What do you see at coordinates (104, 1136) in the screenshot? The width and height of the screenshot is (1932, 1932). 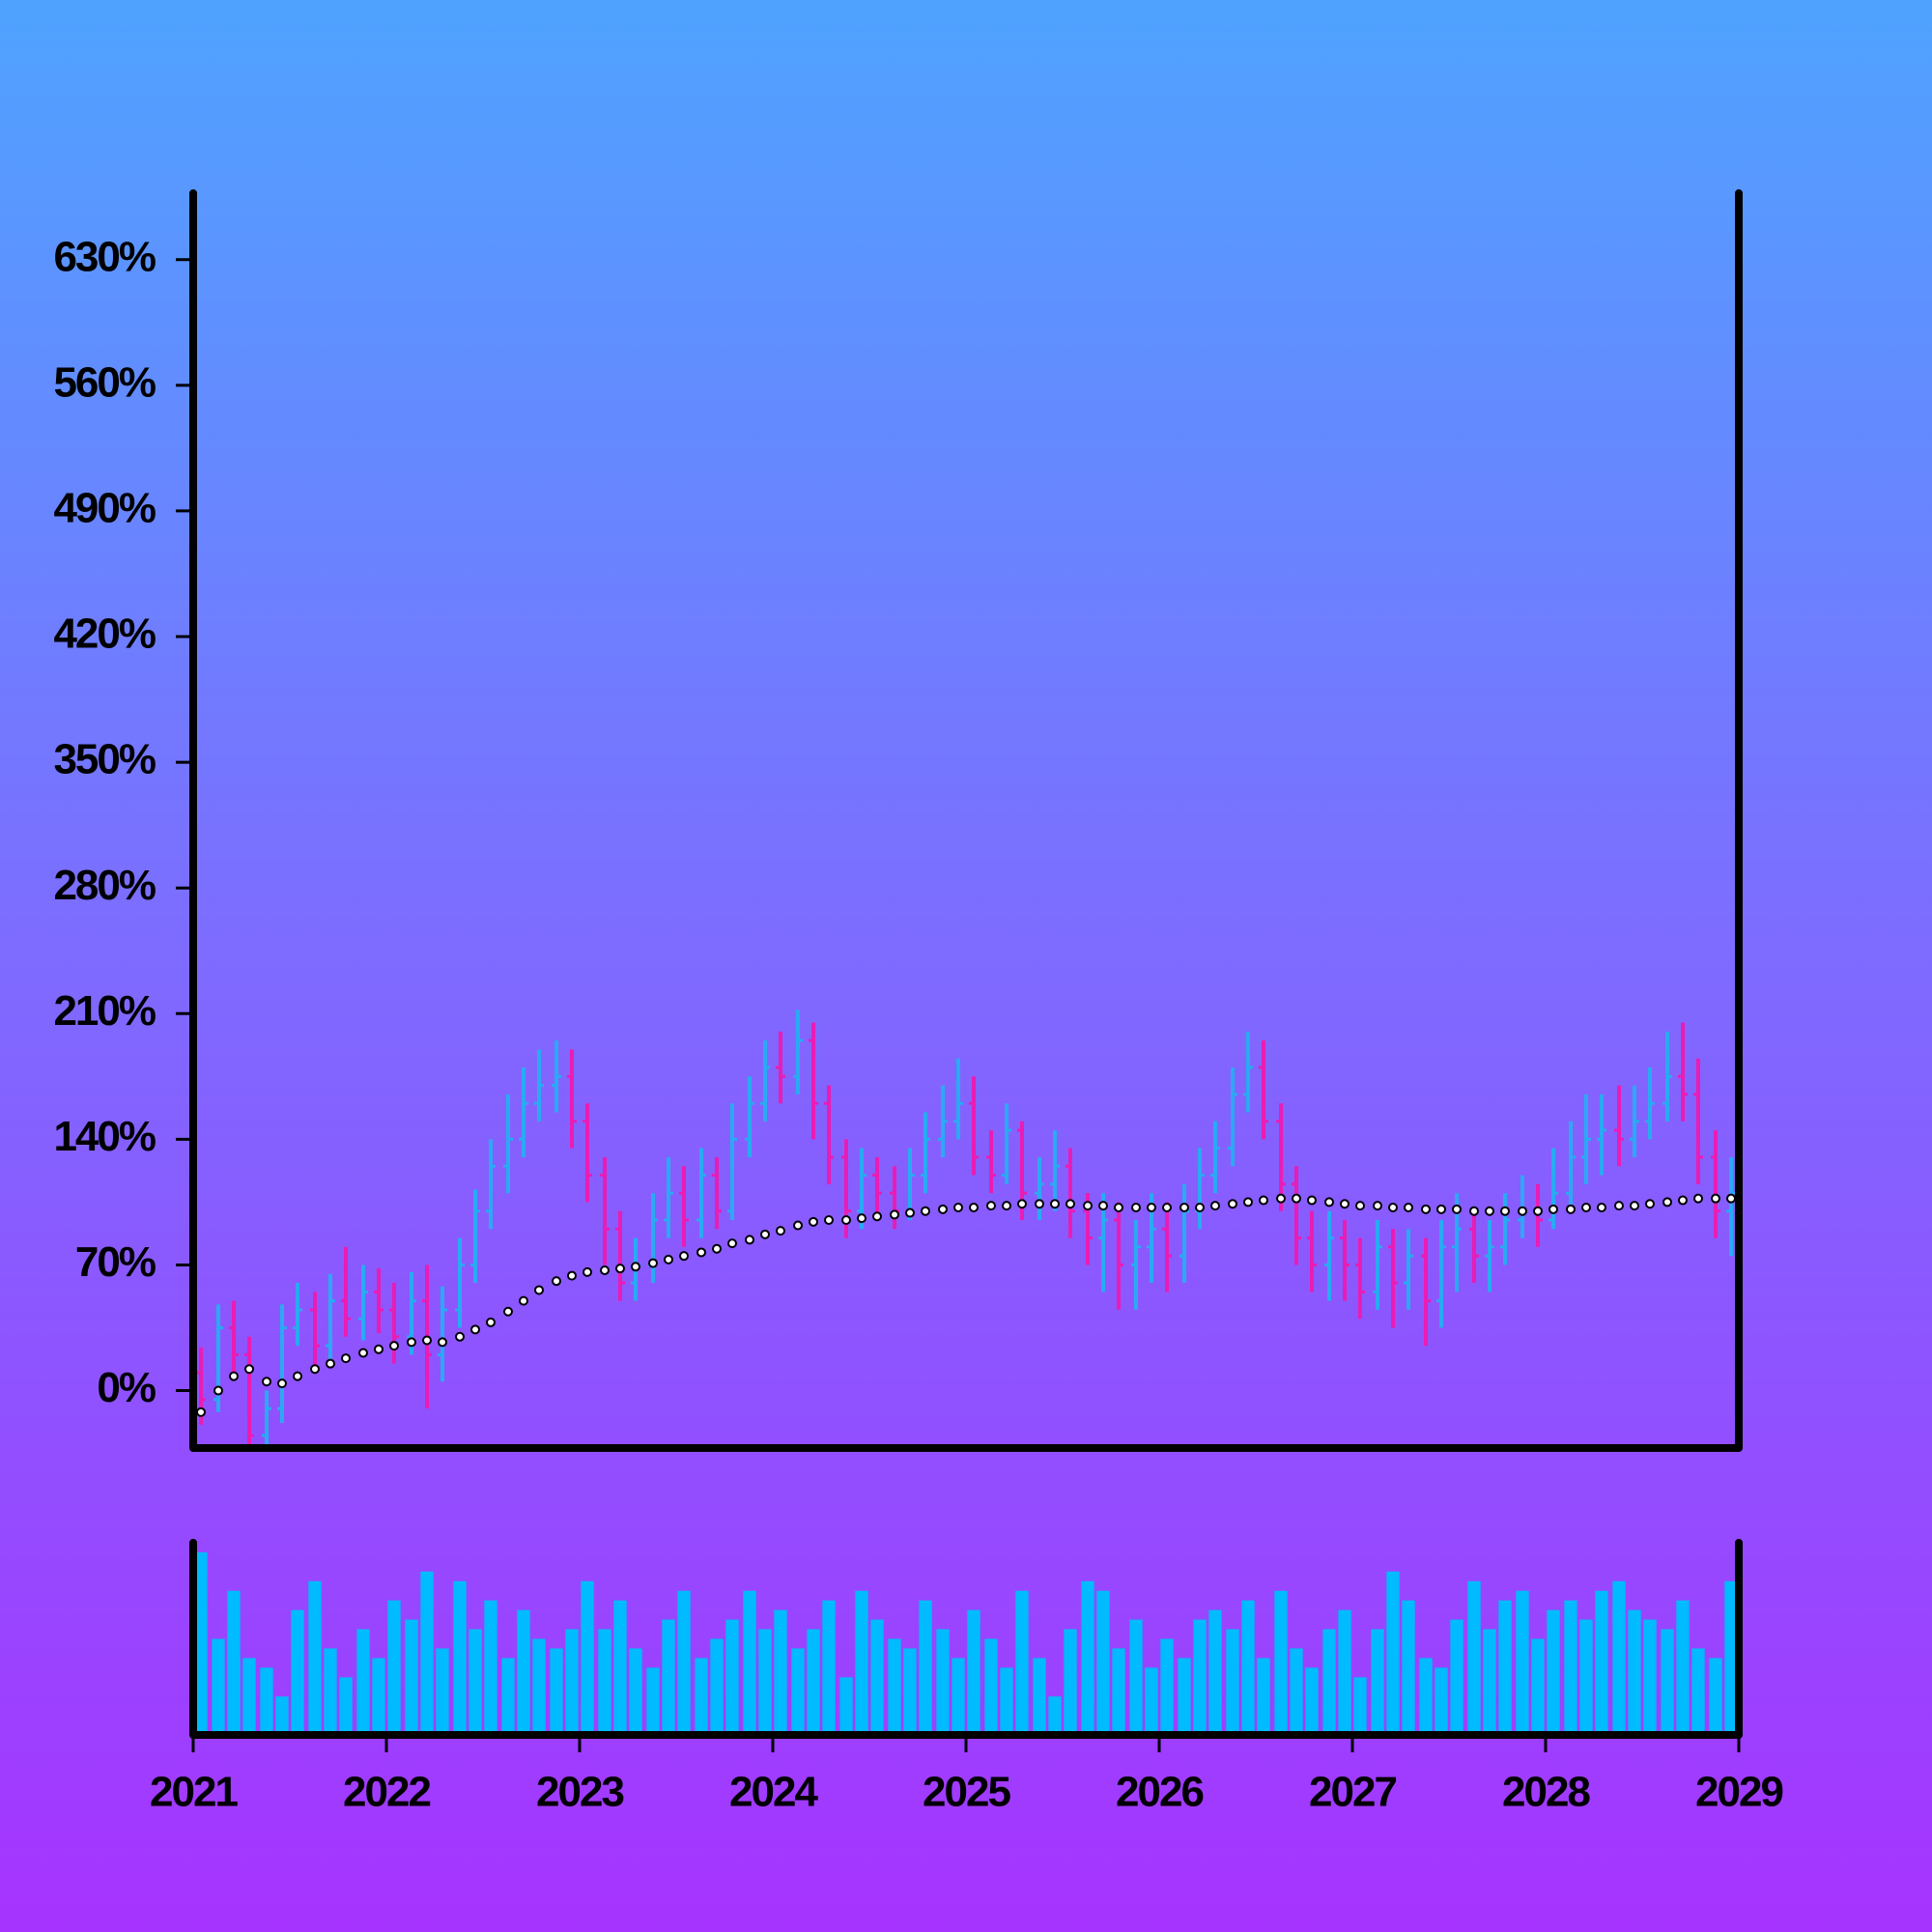 I see `y-tick-label: 140%` at bounding box center [104, 1136].